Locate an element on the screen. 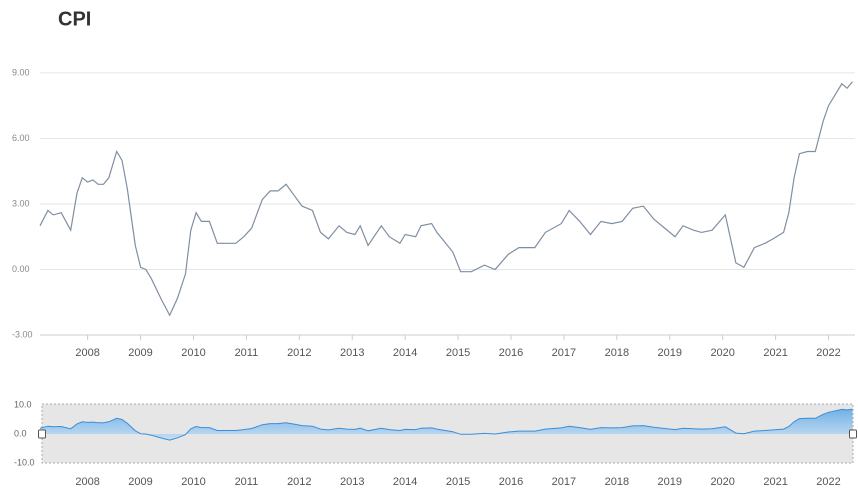  navigator-line is located at coordinates (446, 424).